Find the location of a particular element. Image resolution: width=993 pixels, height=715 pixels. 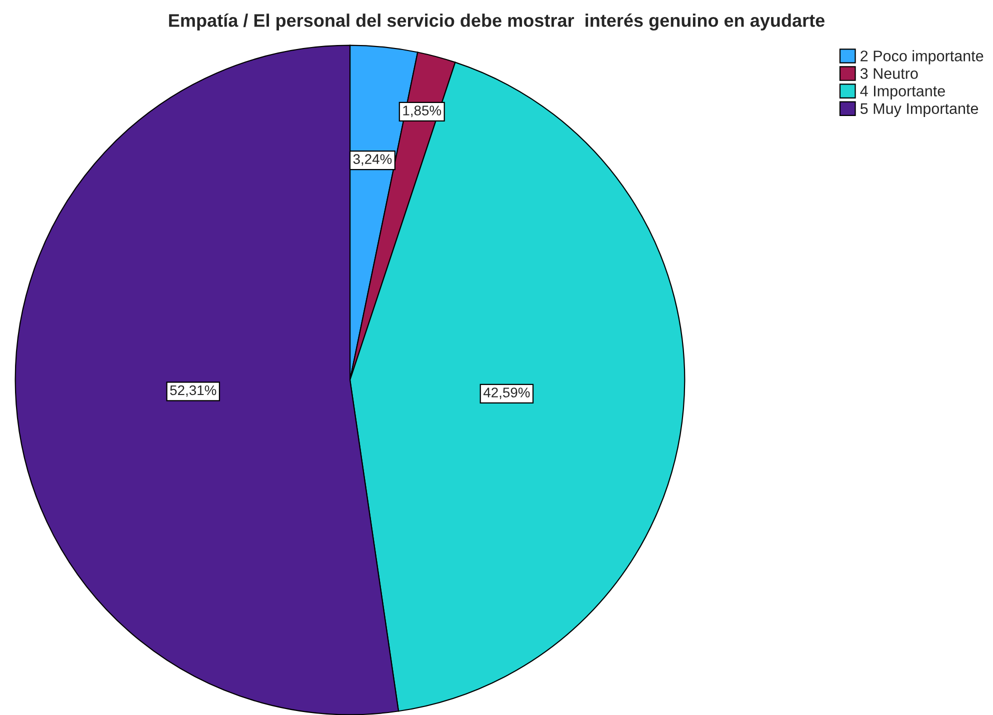

data-label: 52,31% is located at coordinates (193, 391).